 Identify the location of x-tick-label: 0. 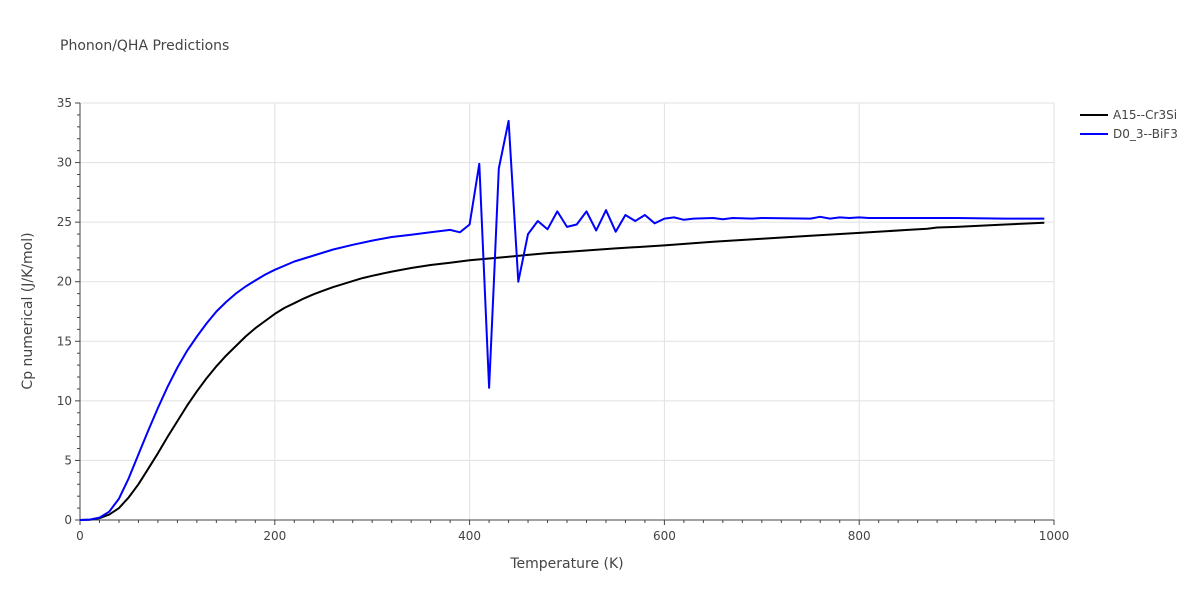
(80, 536).